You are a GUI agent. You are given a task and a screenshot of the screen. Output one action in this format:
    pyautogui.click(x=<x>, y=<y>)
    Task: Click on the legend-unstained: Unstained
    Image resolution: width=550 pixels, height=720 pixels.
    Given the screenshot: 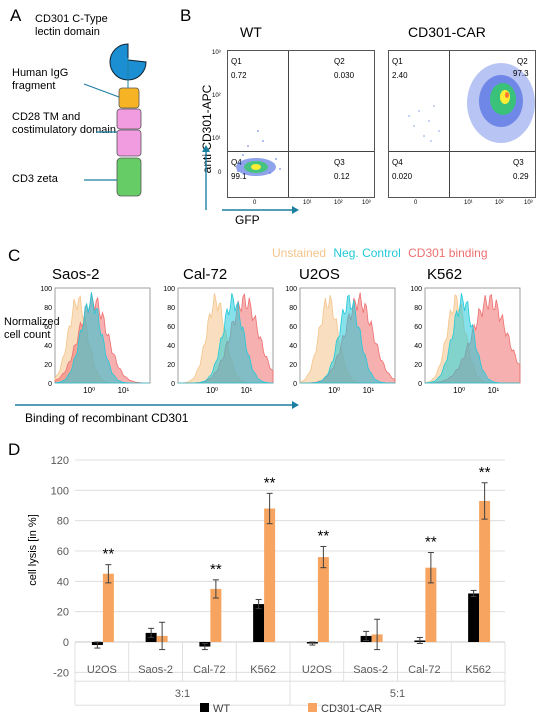 What is the action you would take?
    pyautogui.click(x=299, y=253)
    